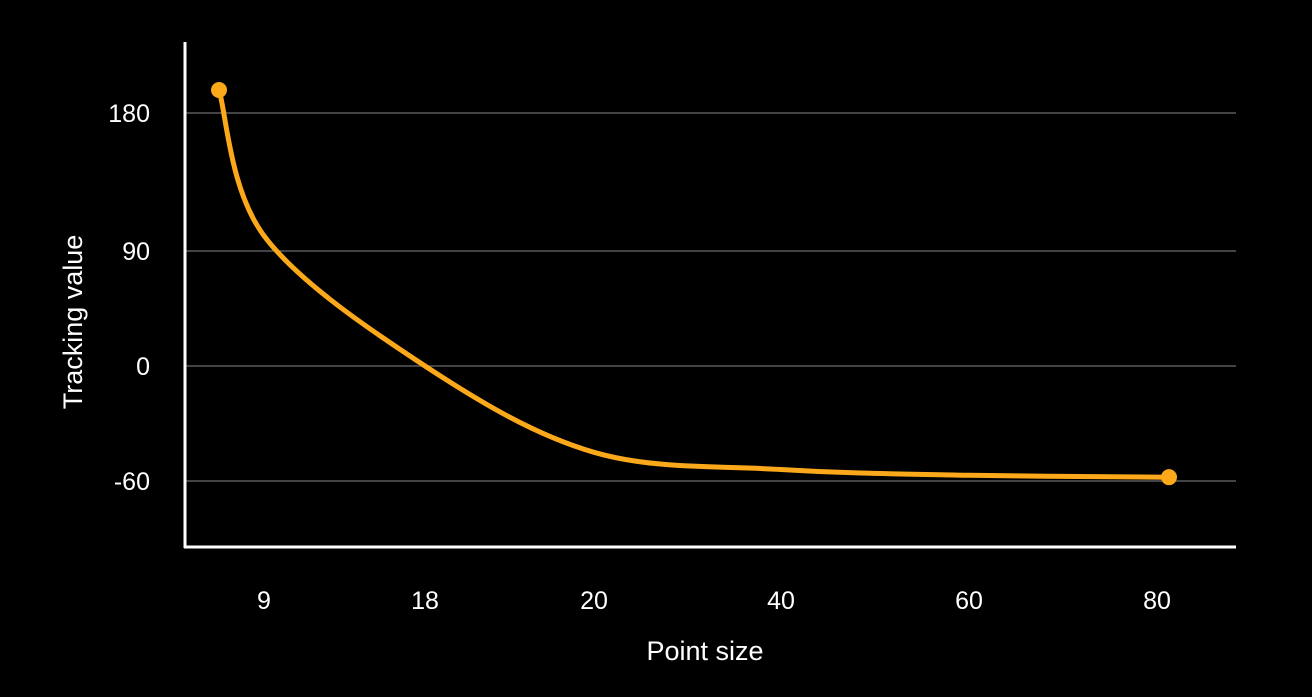  I want to click on x-tick-label: 18, so click(425, 601).